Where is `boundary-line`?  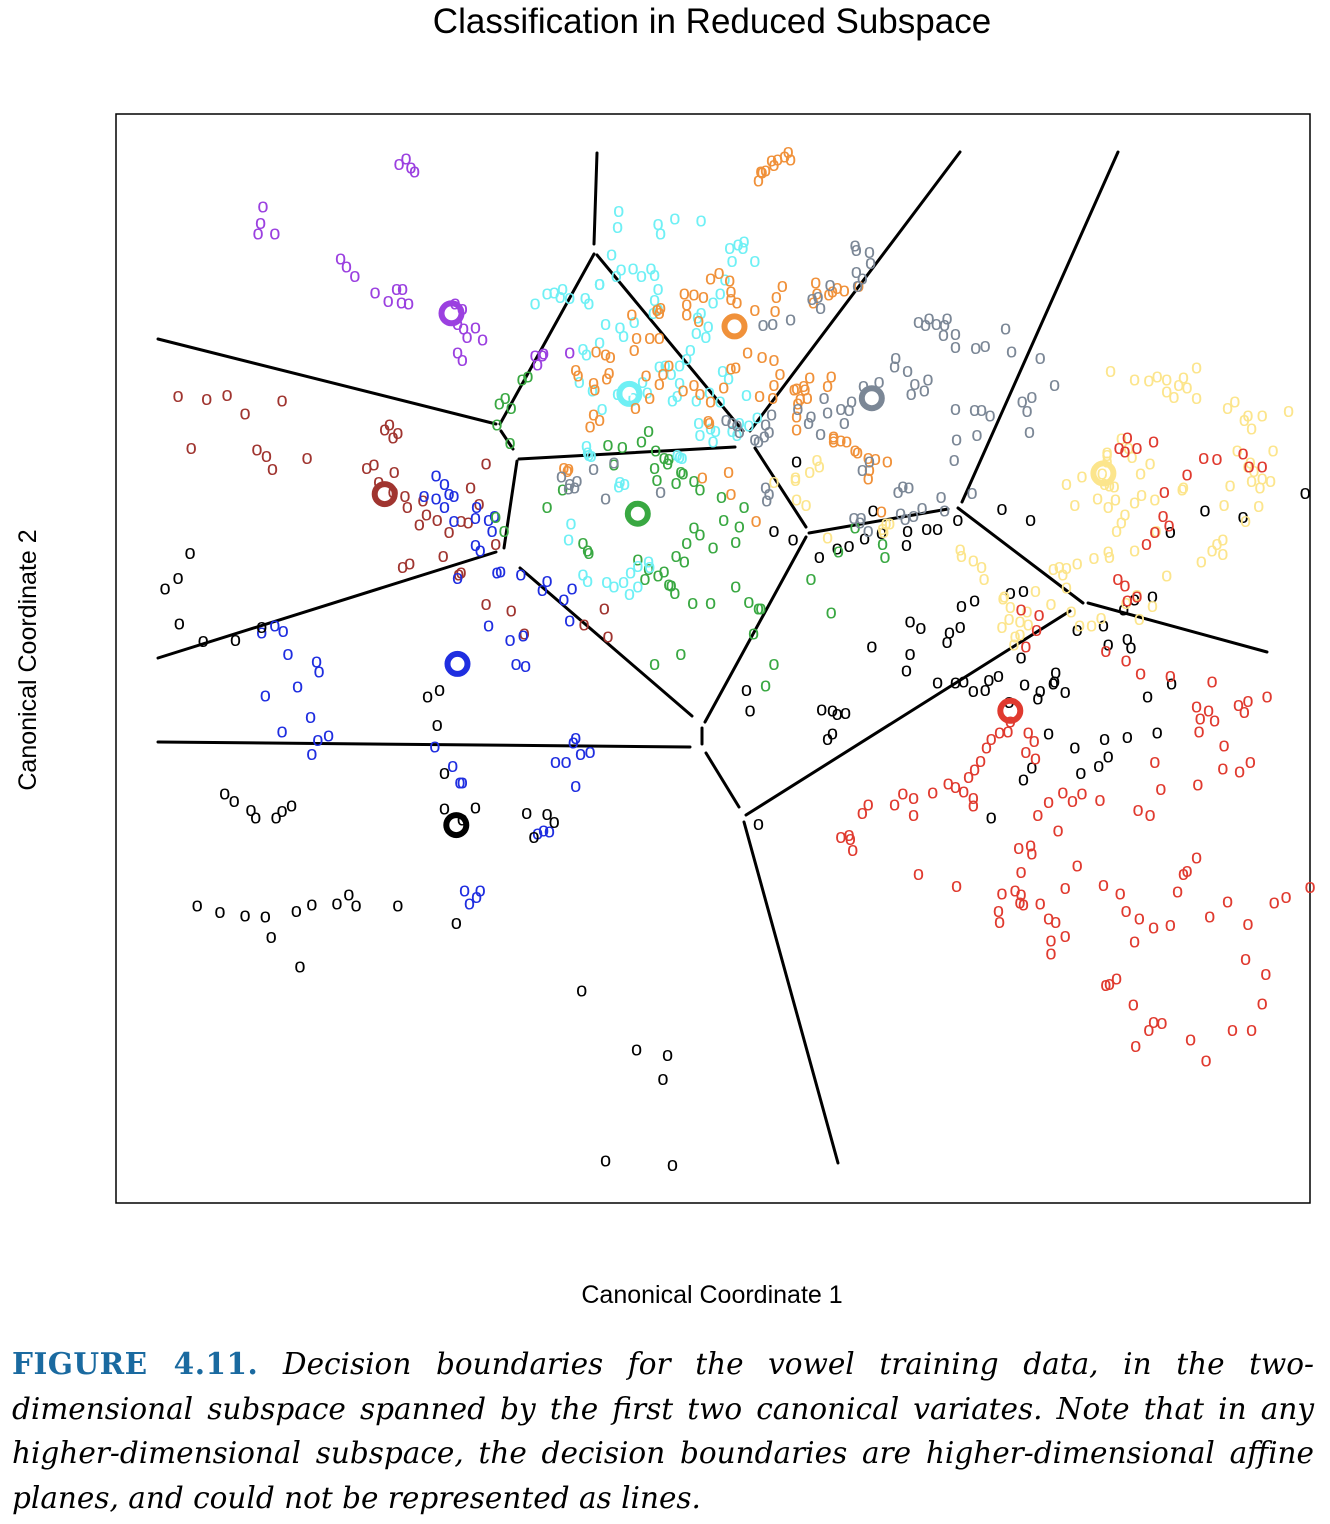 boundary-line is located at coordinates (424, 744).